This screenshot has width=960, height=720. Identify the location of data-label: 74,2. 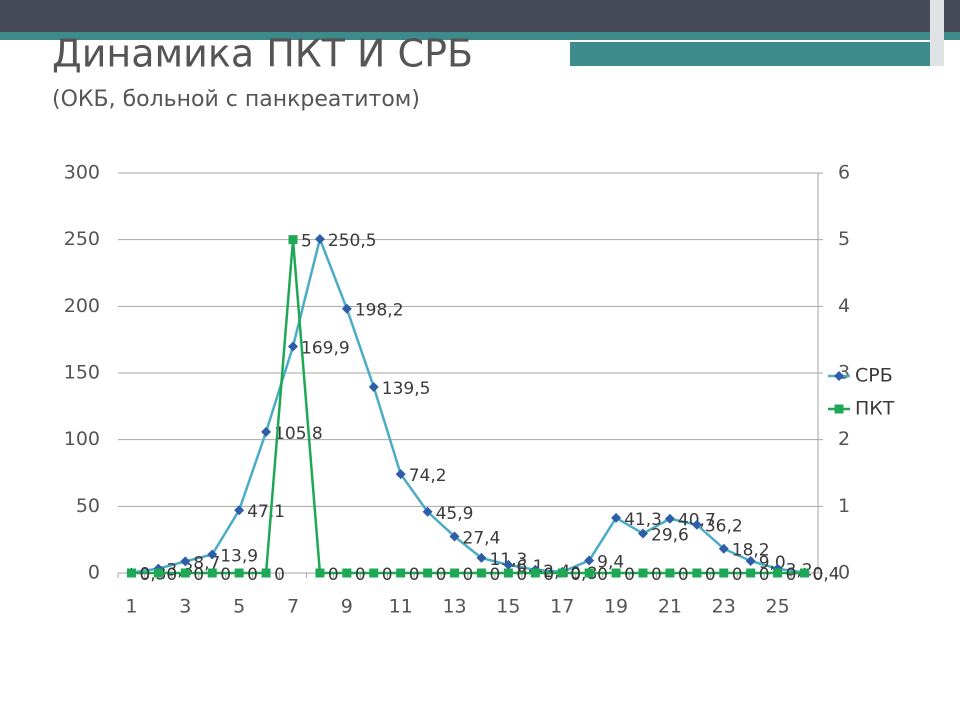
(428, 476).